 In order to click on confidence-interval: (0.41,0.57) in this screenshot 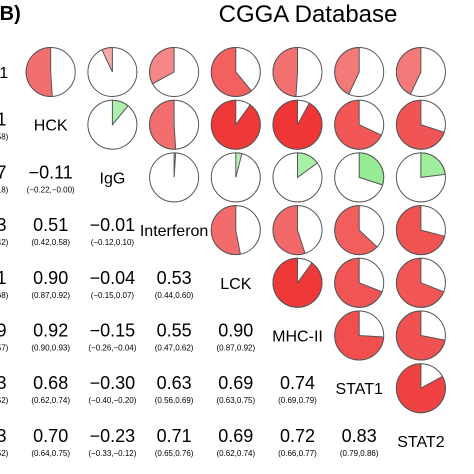, I will do `click(4, 348)`.